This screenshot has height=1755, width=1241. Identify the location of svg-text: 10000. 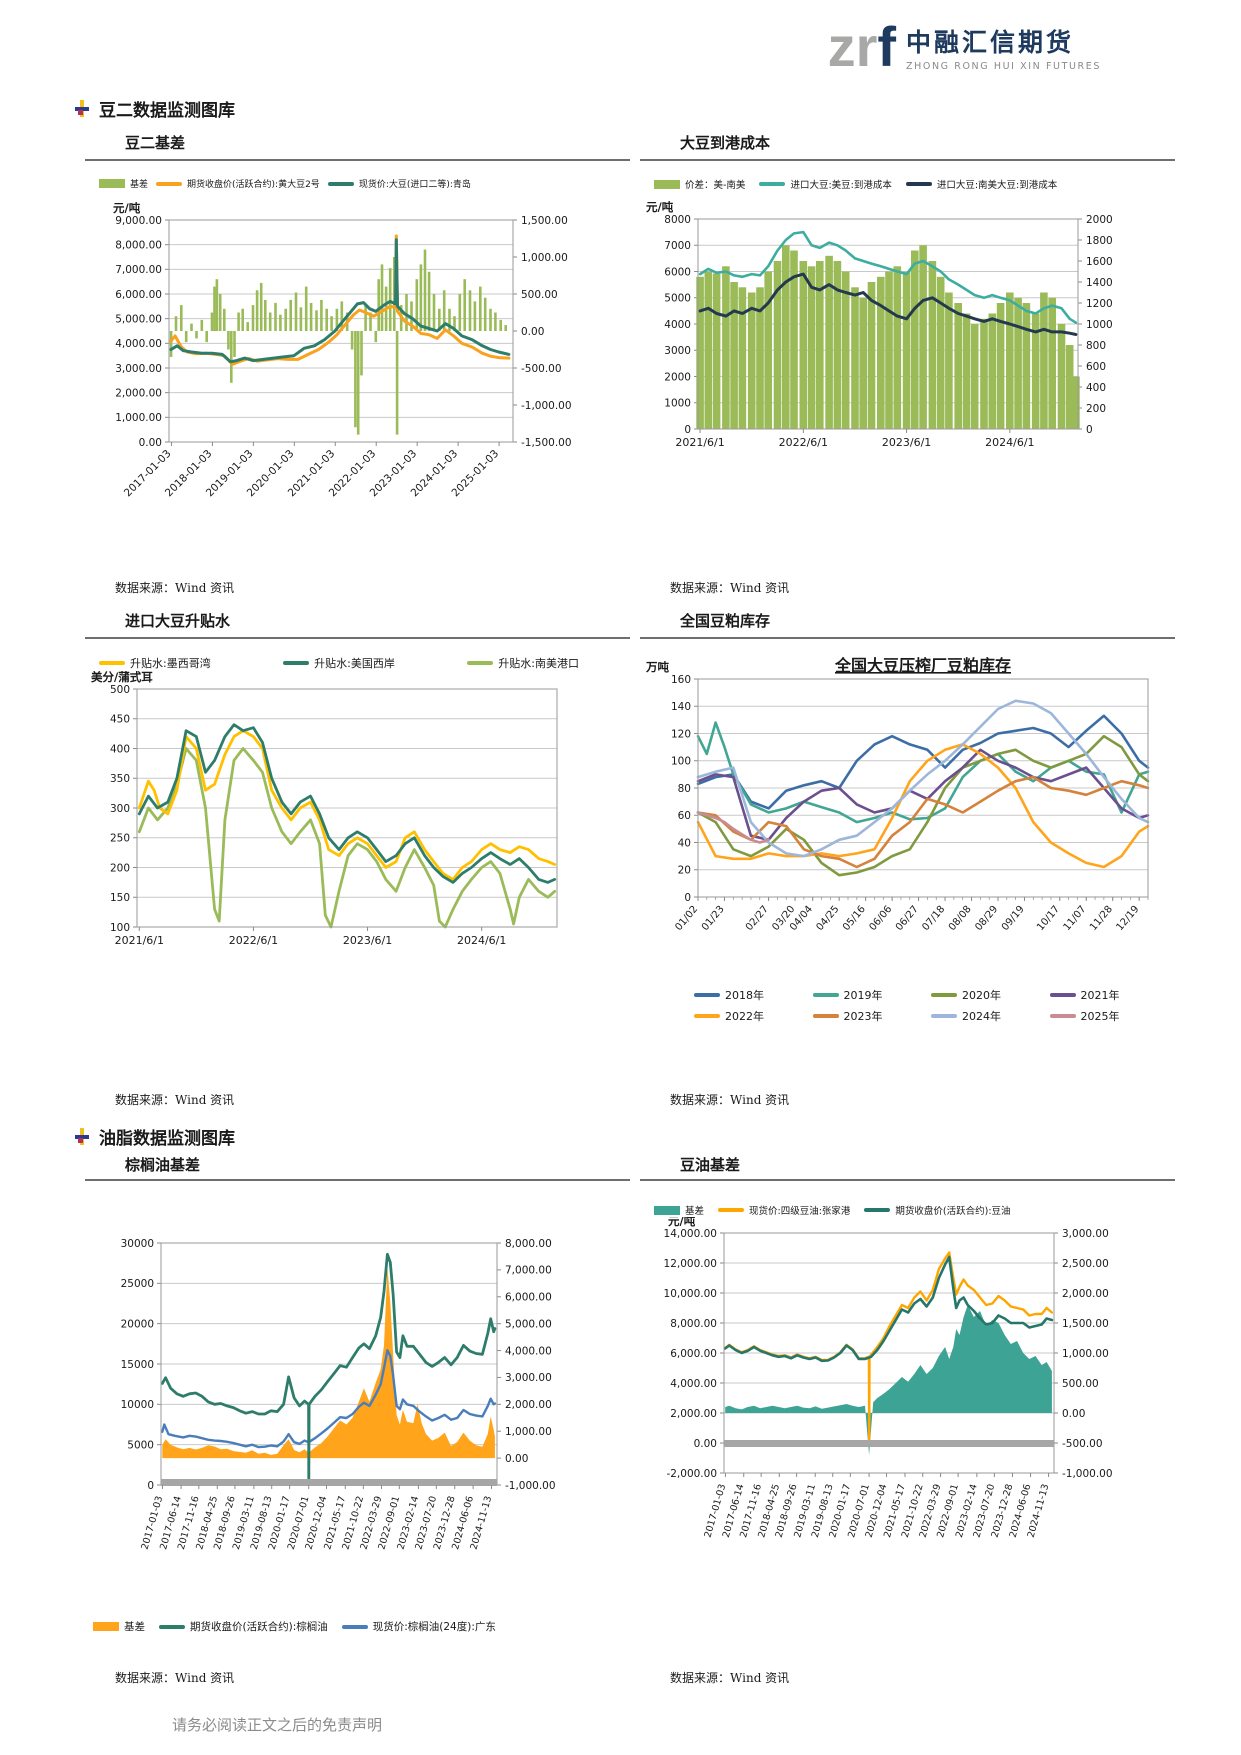
(137, 1405).